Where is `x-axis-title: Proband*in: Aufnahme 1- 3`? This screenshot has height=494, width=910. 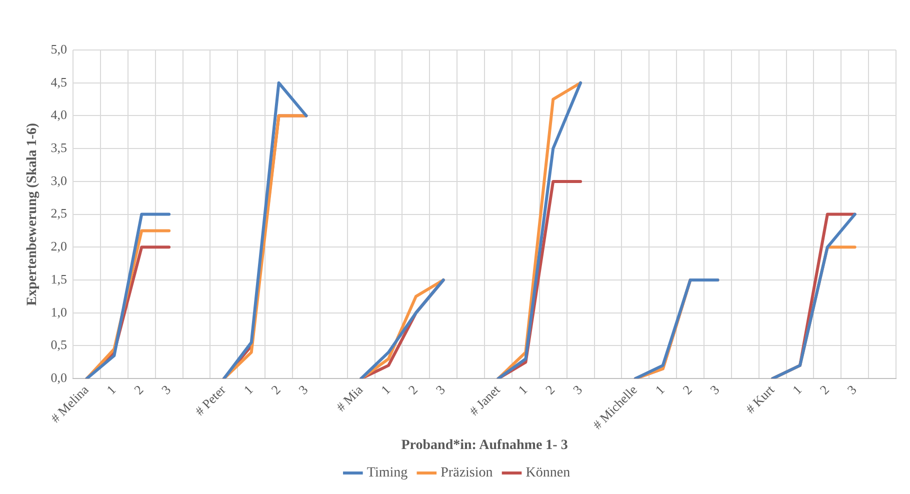 x-axis-title: Proband*in: Aufnahme 1- 3 is located at coordinates (484, 446).